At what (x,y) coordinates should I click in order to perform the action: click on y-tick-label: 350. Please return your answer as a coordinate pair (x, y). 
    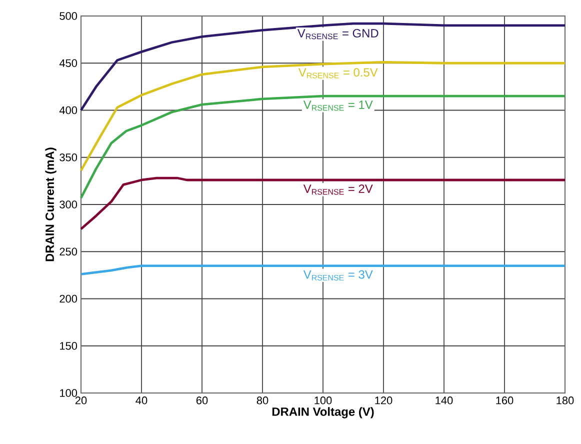
    Looking at the image, I should click on (69, 158).